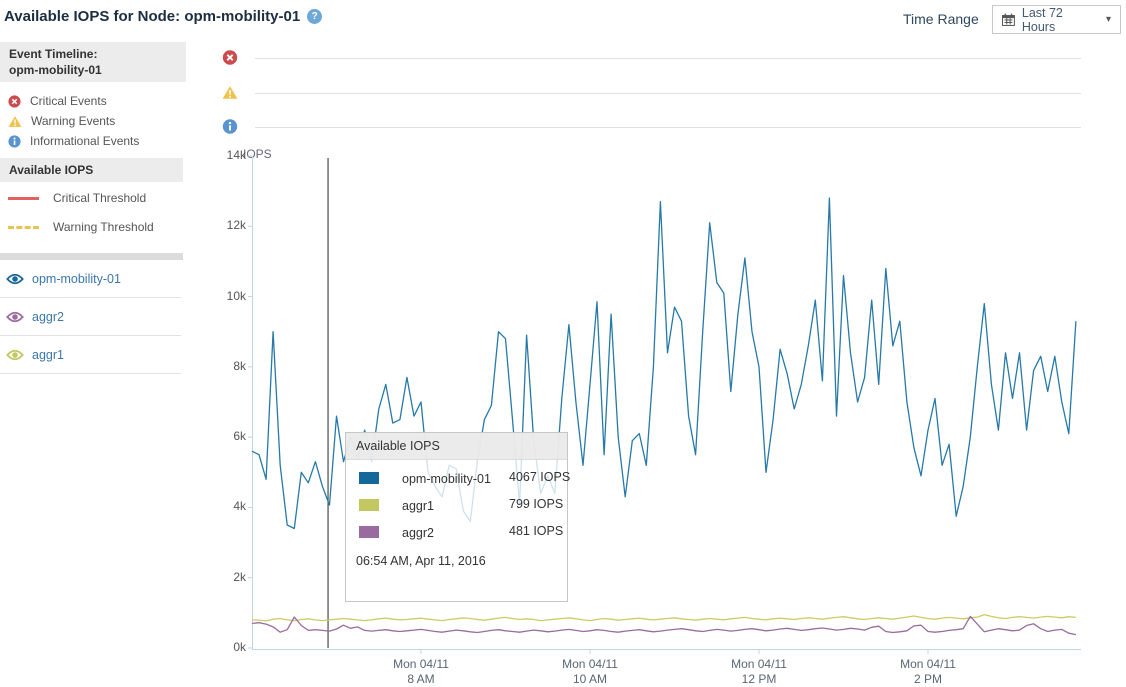 This screenshot has width=1126, height=687. I want to click on chevron-down-icon: ▾, so click(1108, 19).